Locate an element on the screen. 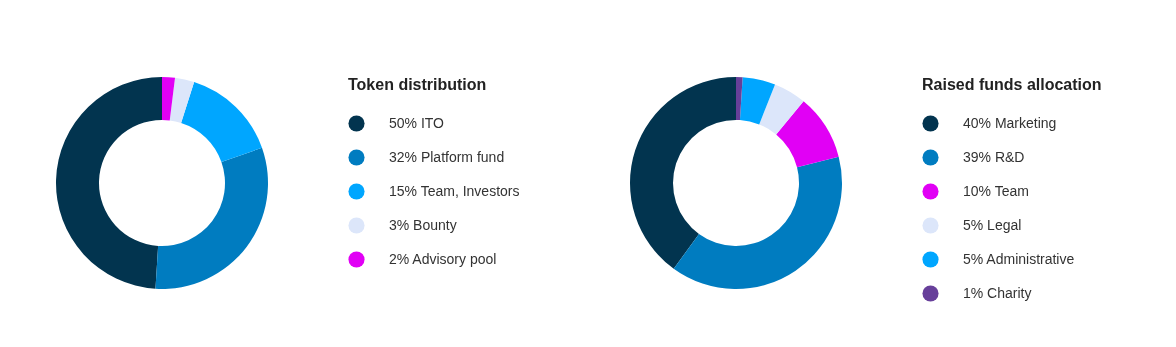  legend-title: Token distribution is located at coordinates (417, 84).